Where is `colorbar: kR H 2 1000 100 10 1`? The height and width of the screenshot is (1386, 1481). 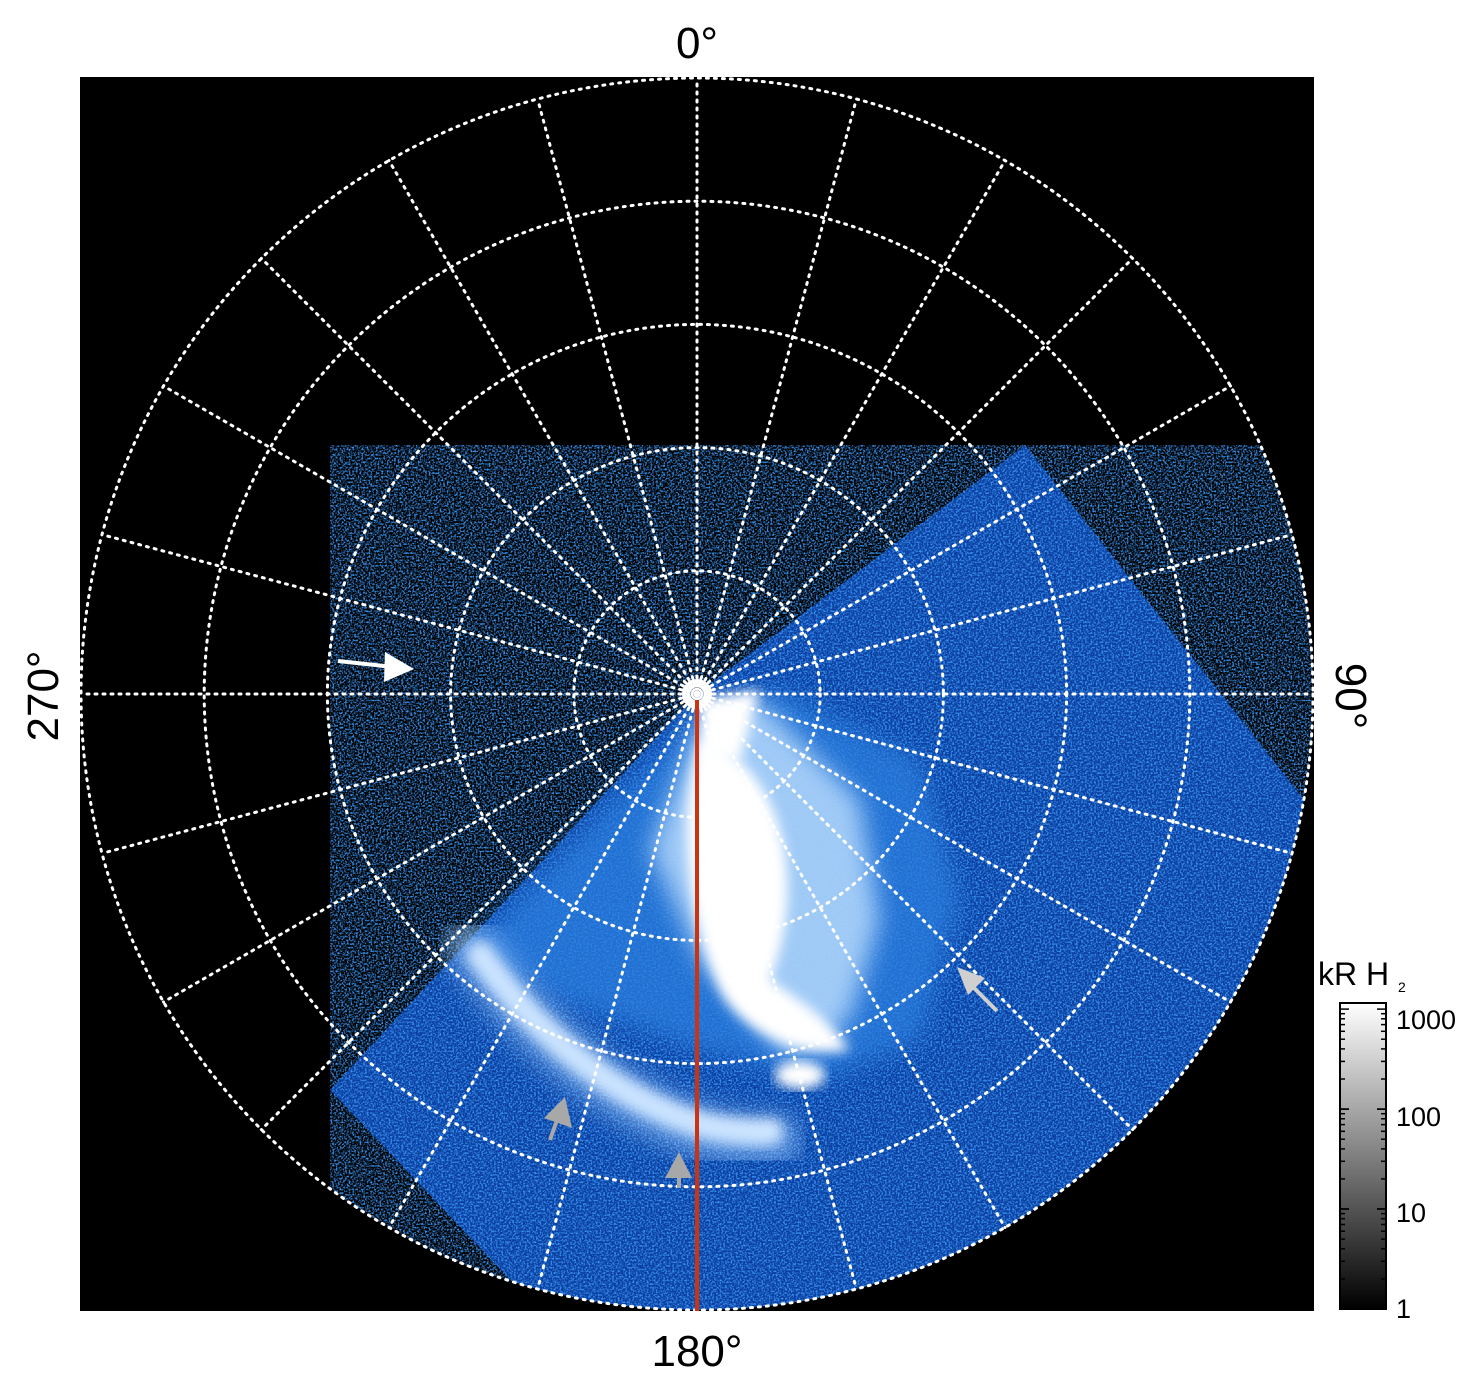 colorbar: kR H 2 1000 100 10 1 is located at coordinates (1387, 1140).